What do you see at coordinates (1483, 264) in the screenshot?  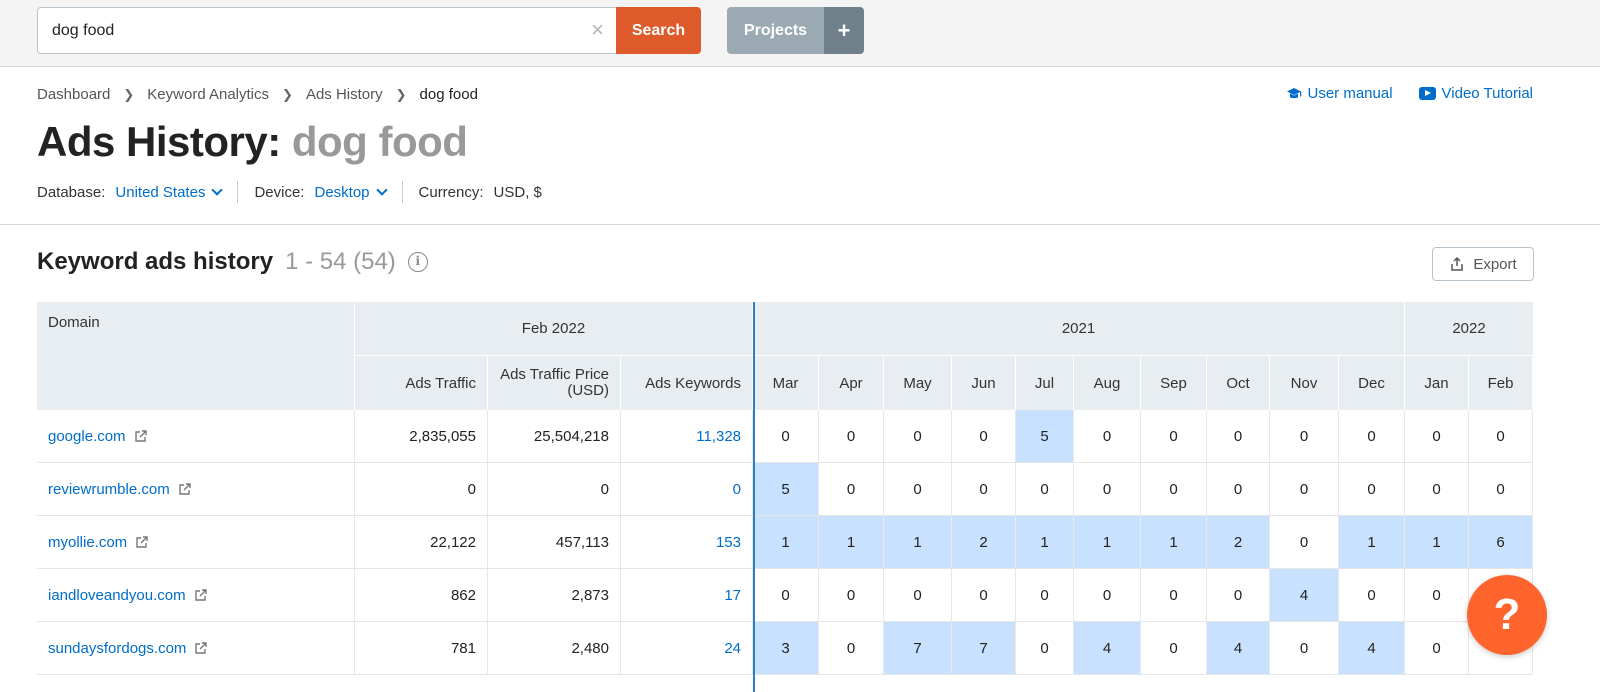 I see `export-button: Export` at bounding box center [1483, 264].